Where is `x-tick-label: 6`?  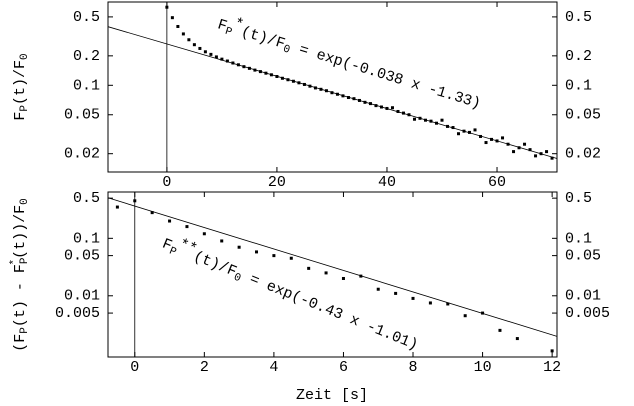
x-tick-label: 6 is located at coordinates (343, 367).